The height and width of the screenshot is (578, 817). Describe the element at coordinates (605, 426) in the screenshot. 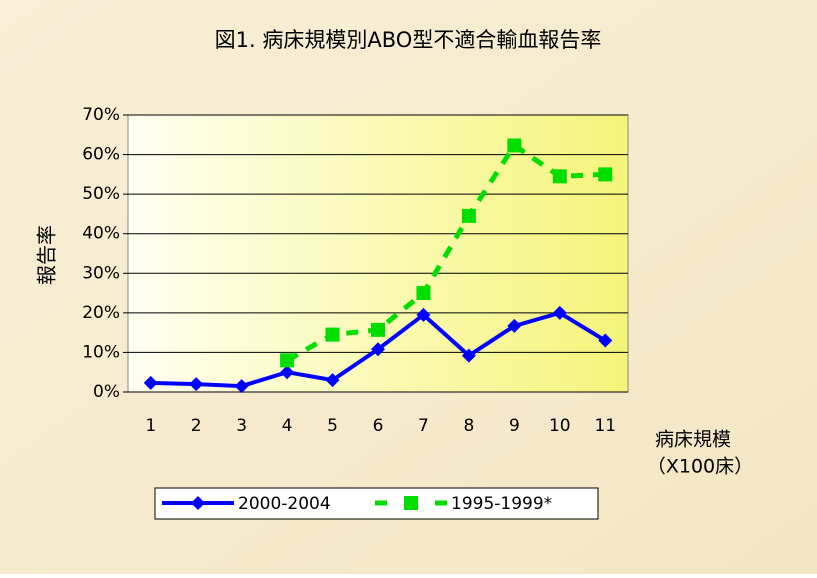

I see `x-tick-label: 11` at that location.